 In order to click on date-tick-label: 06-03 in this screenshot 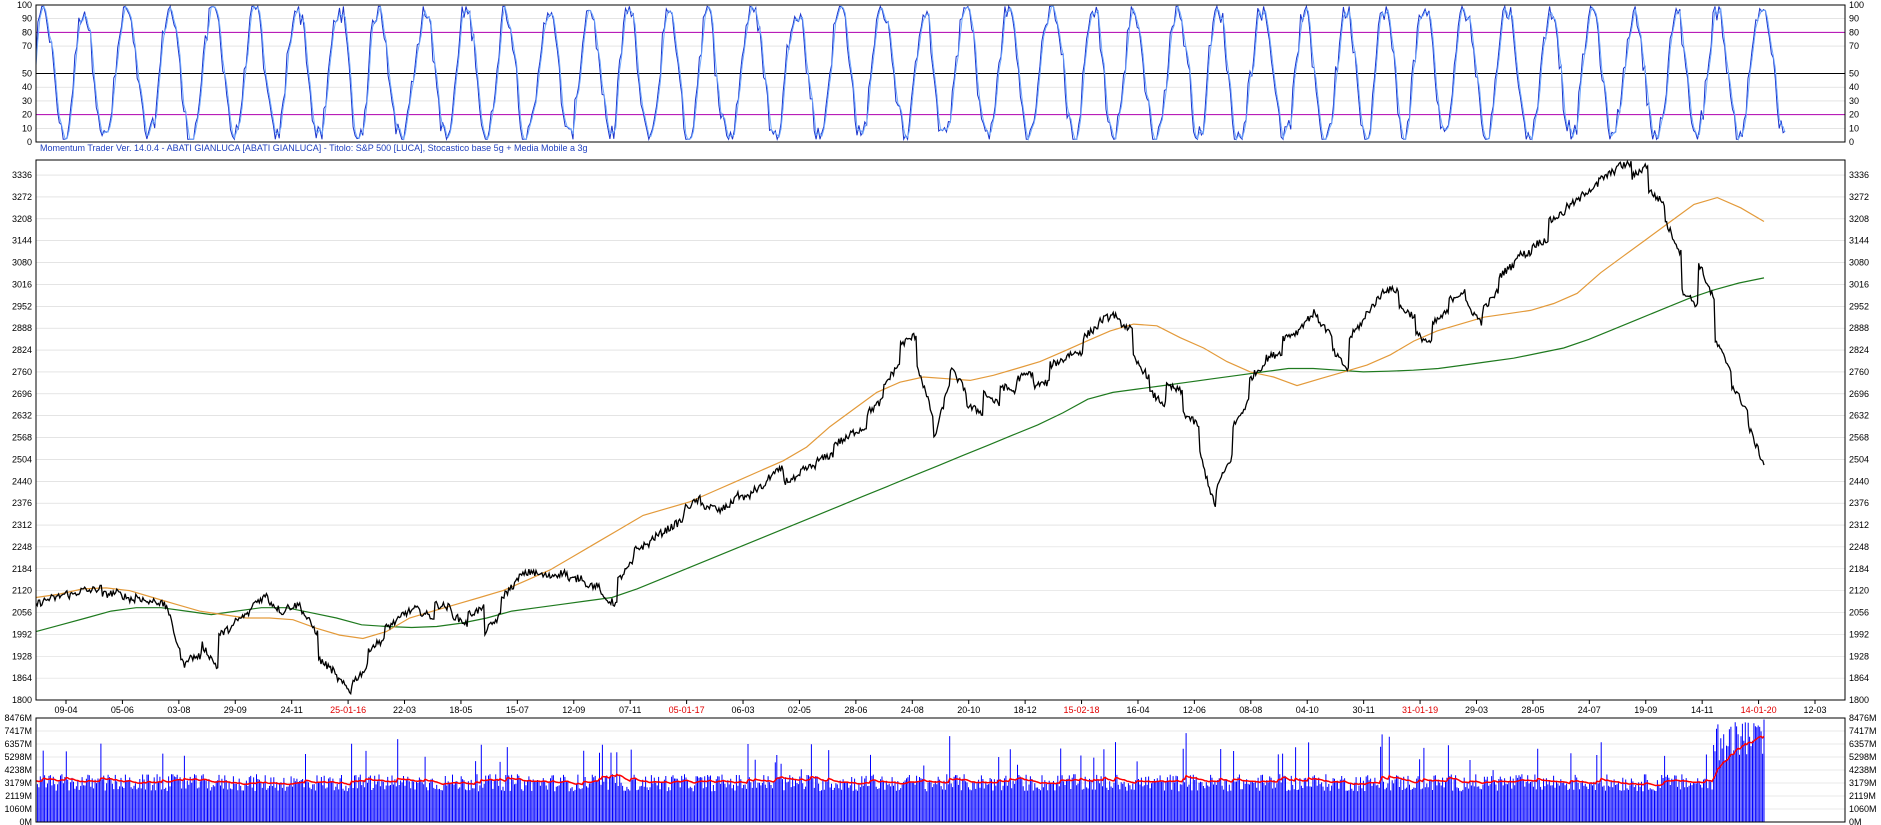, I will do `click(743, 710)`.